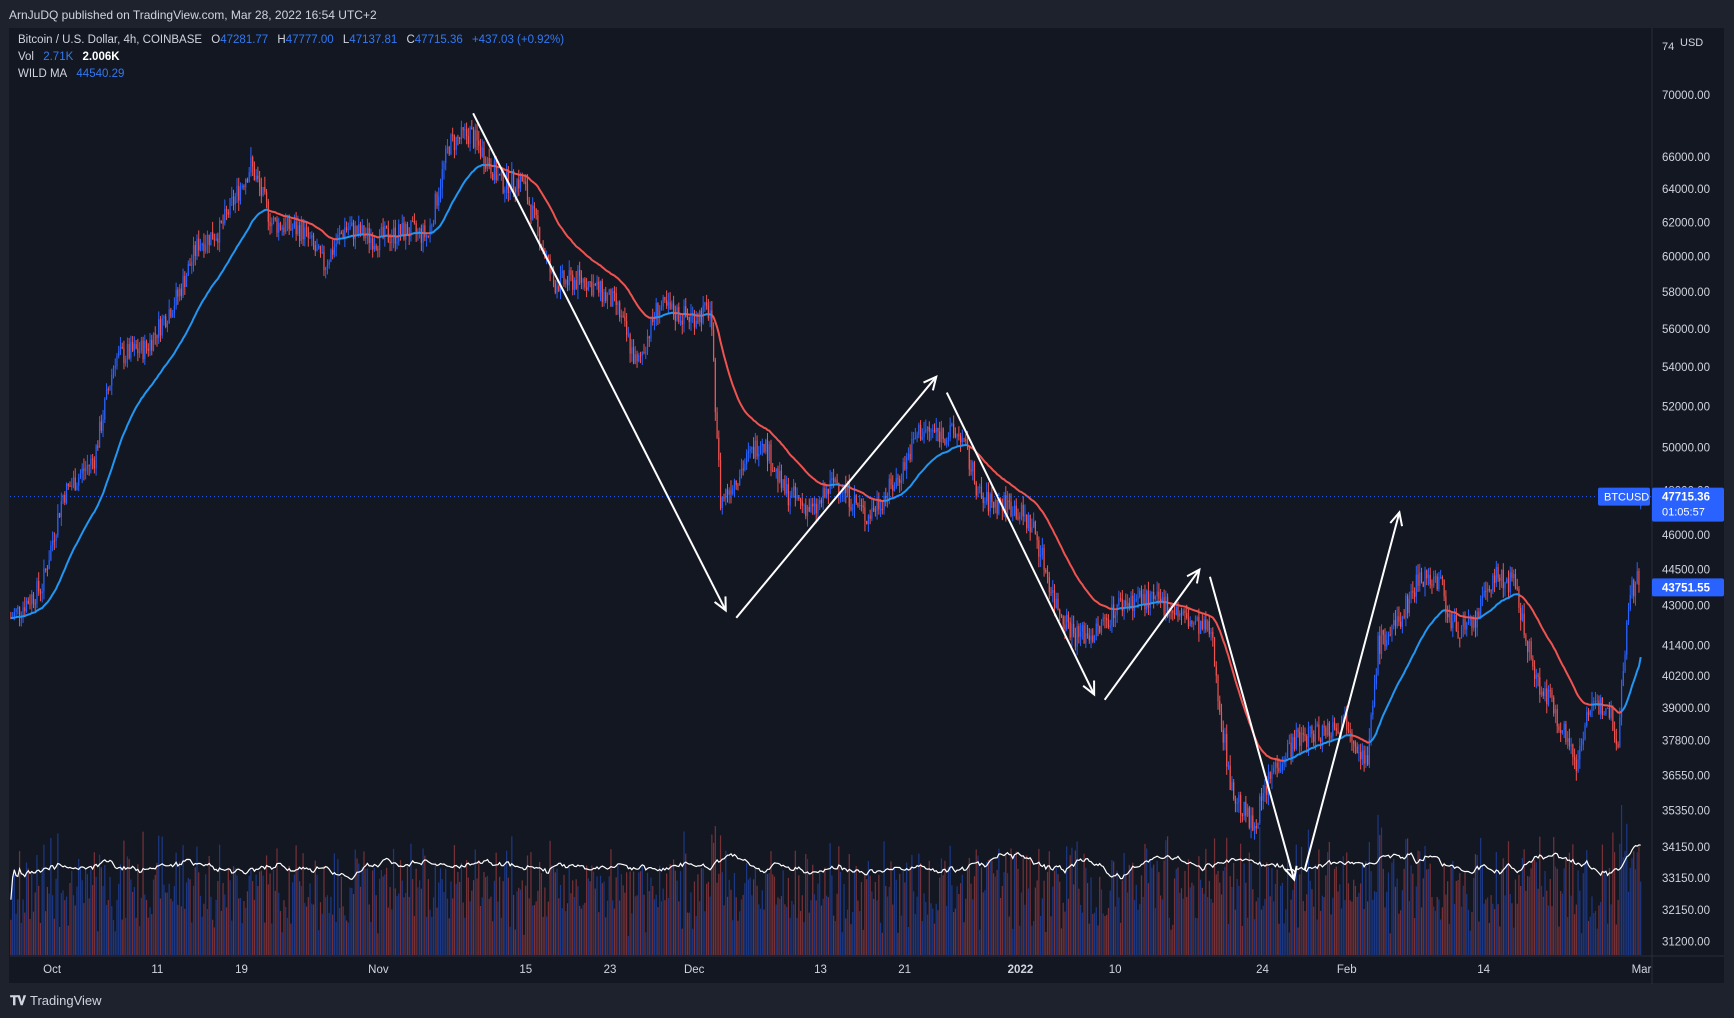  Describe the element at coordinates (1691, 43) in the screenshot. I see `currency-label: USD` at that location.